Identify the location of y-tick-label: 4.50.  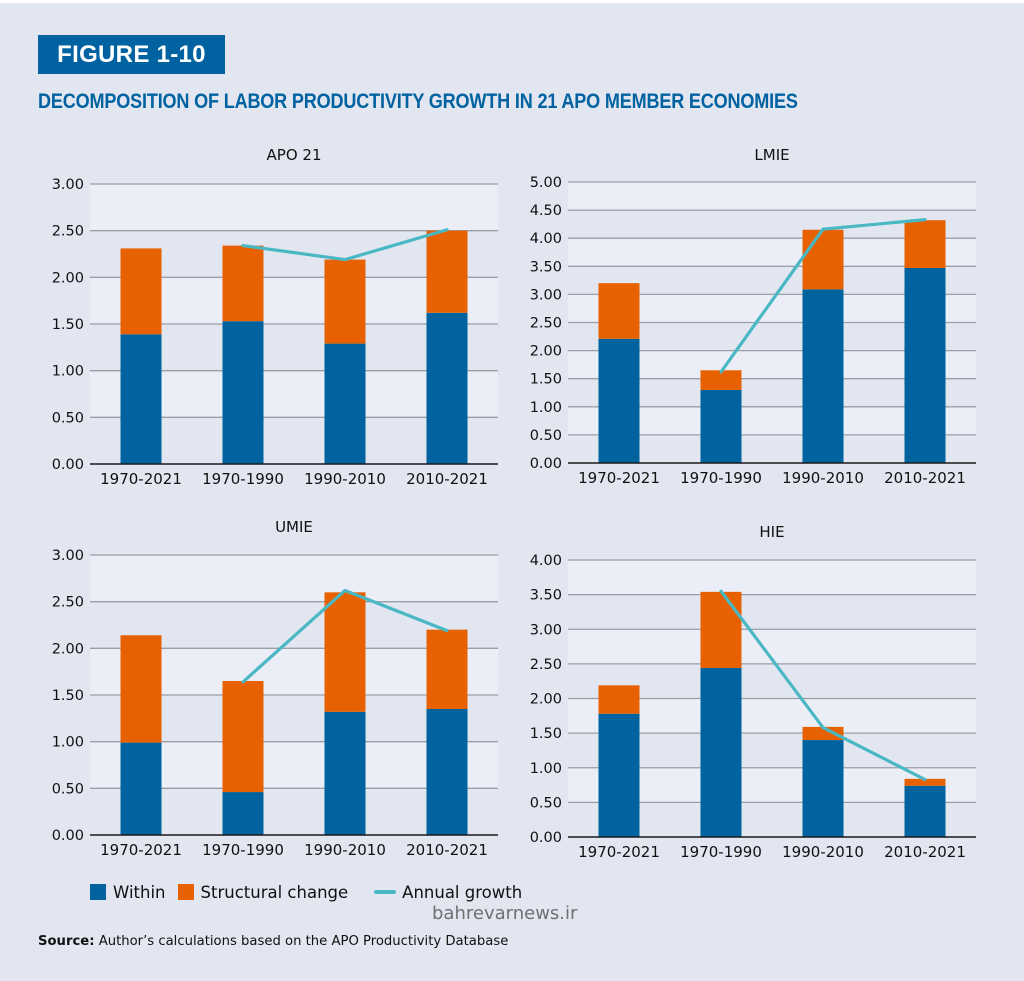
(546, 211).